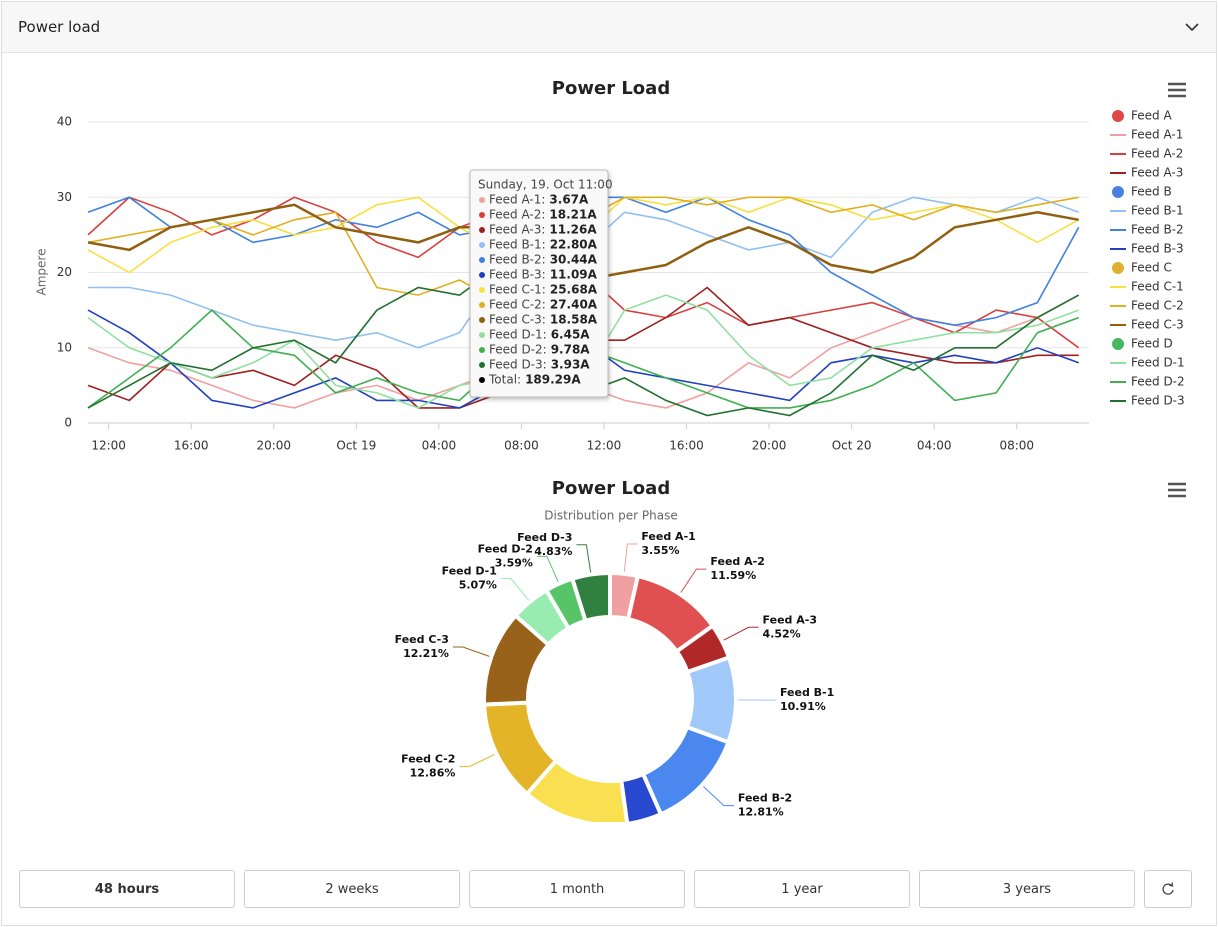 This screenshot has height=927, width=1218. What do you see at coordinates (504, 380) in the screenshot?
I see `tooltip-name: Total:` at bounding box center [504, 380].